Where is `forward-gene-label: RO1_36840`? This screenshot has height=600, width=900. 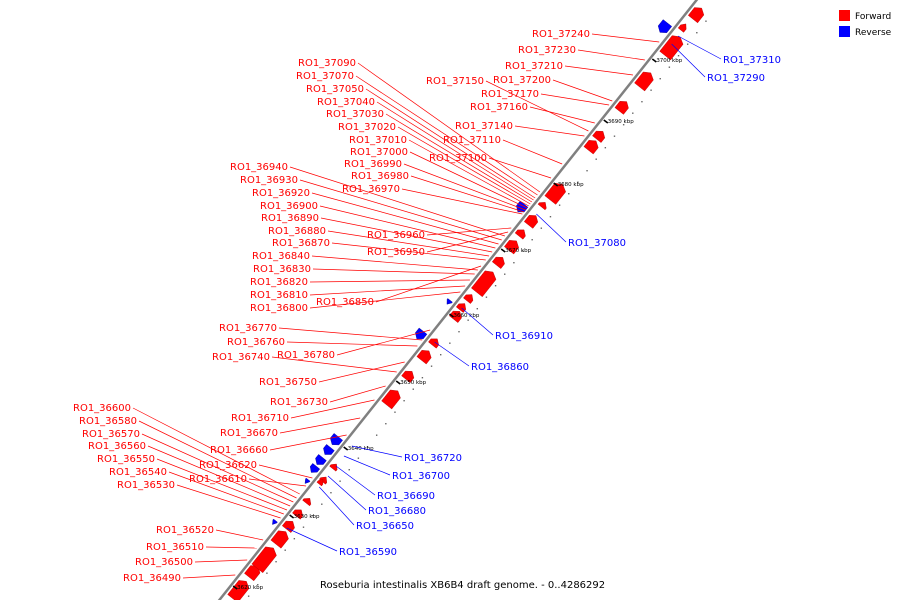 forward-gene-label: RO1_36840 is located at coordinates (281, 256).